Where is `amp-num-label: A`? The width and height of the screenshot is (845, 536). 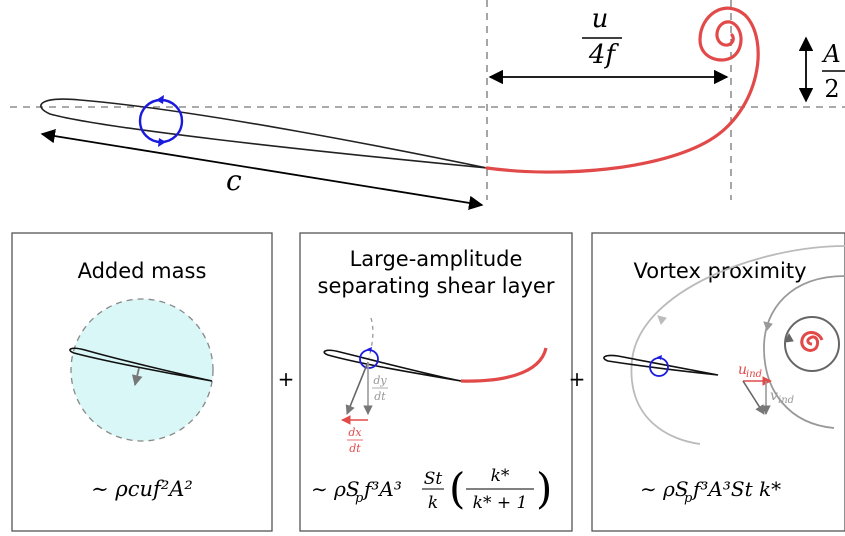
amp-num-label: A is located at coordinates (830, 54).